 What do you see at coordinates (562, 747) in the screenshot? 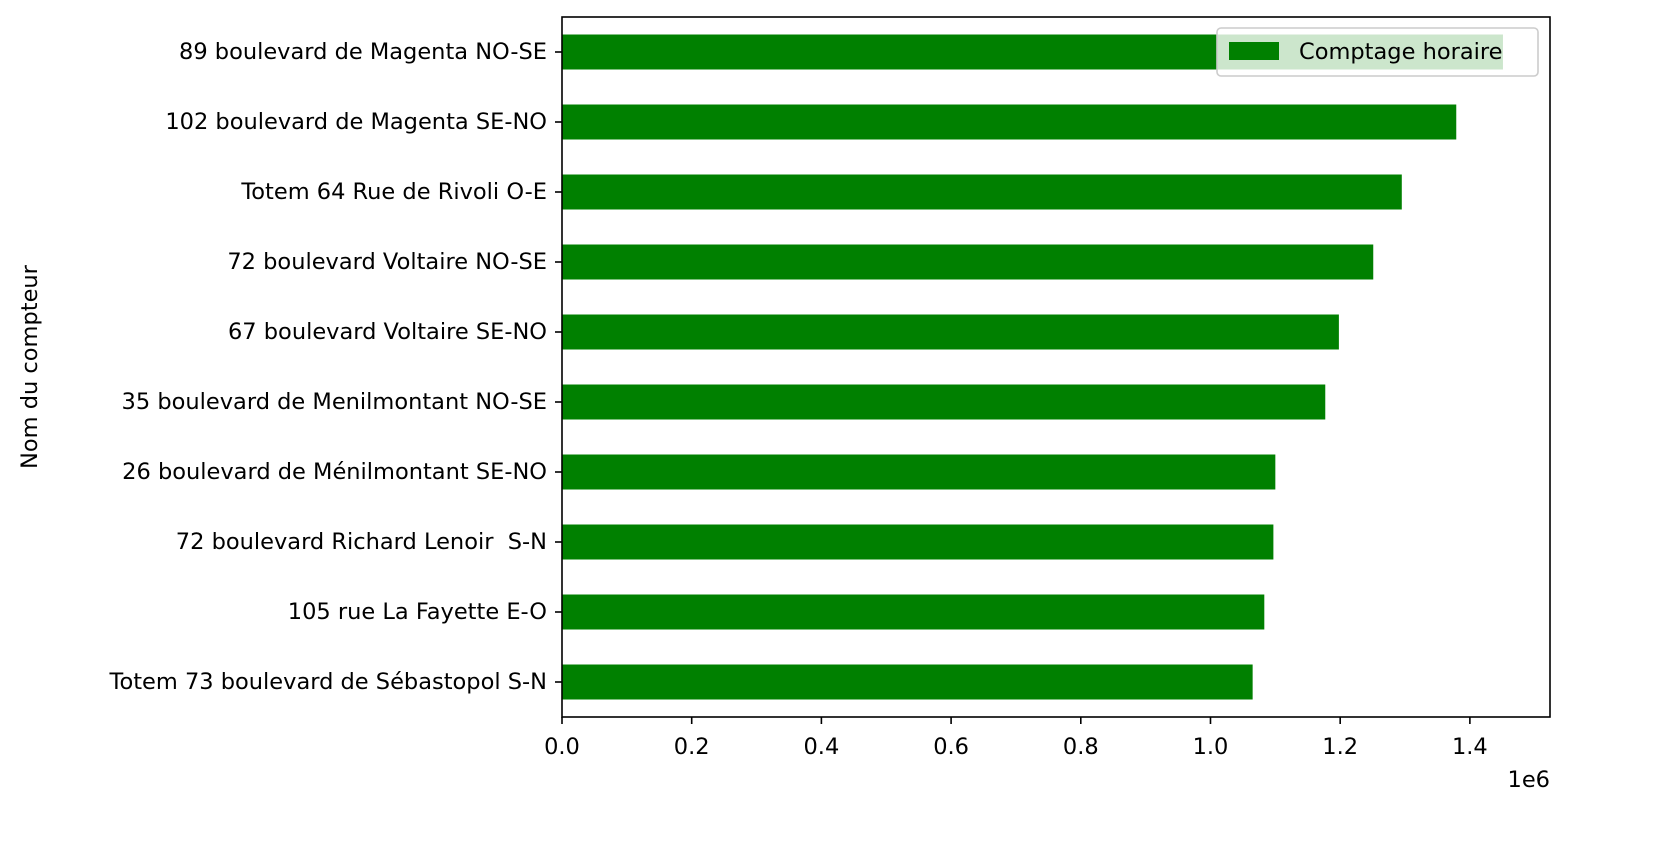
I see `x-tick-label: 0.0` at bounding box center [562, 747].